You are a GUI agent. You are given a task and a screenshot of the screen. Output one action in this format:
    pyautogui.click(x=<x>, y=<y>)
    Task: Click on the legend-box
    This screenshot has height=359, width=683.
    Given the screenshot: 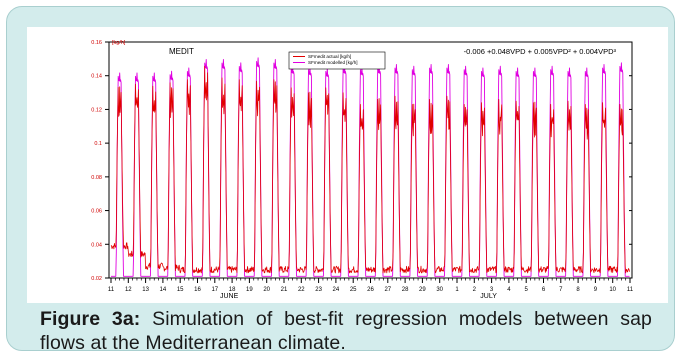 What is the action you would take?
    pyautogui.click(x=337, y=60)
    